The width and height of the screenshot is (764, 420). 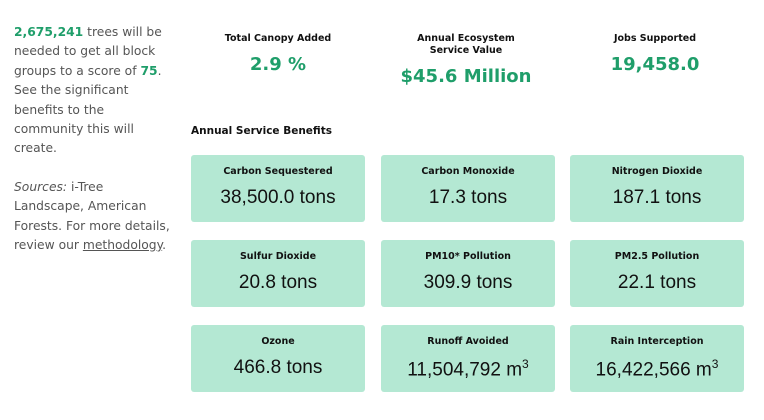 I want to click on benefit-card: PM2.5 Pollution 22.1 tons, so click(x=657, y=273).